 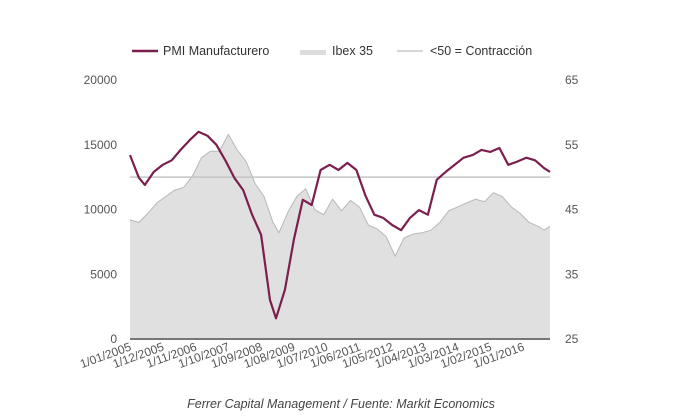 What do you see at coordinates (572, 145) in the screenshot?
I see `right-tick-label: 55` at bounding box center [572, 145].